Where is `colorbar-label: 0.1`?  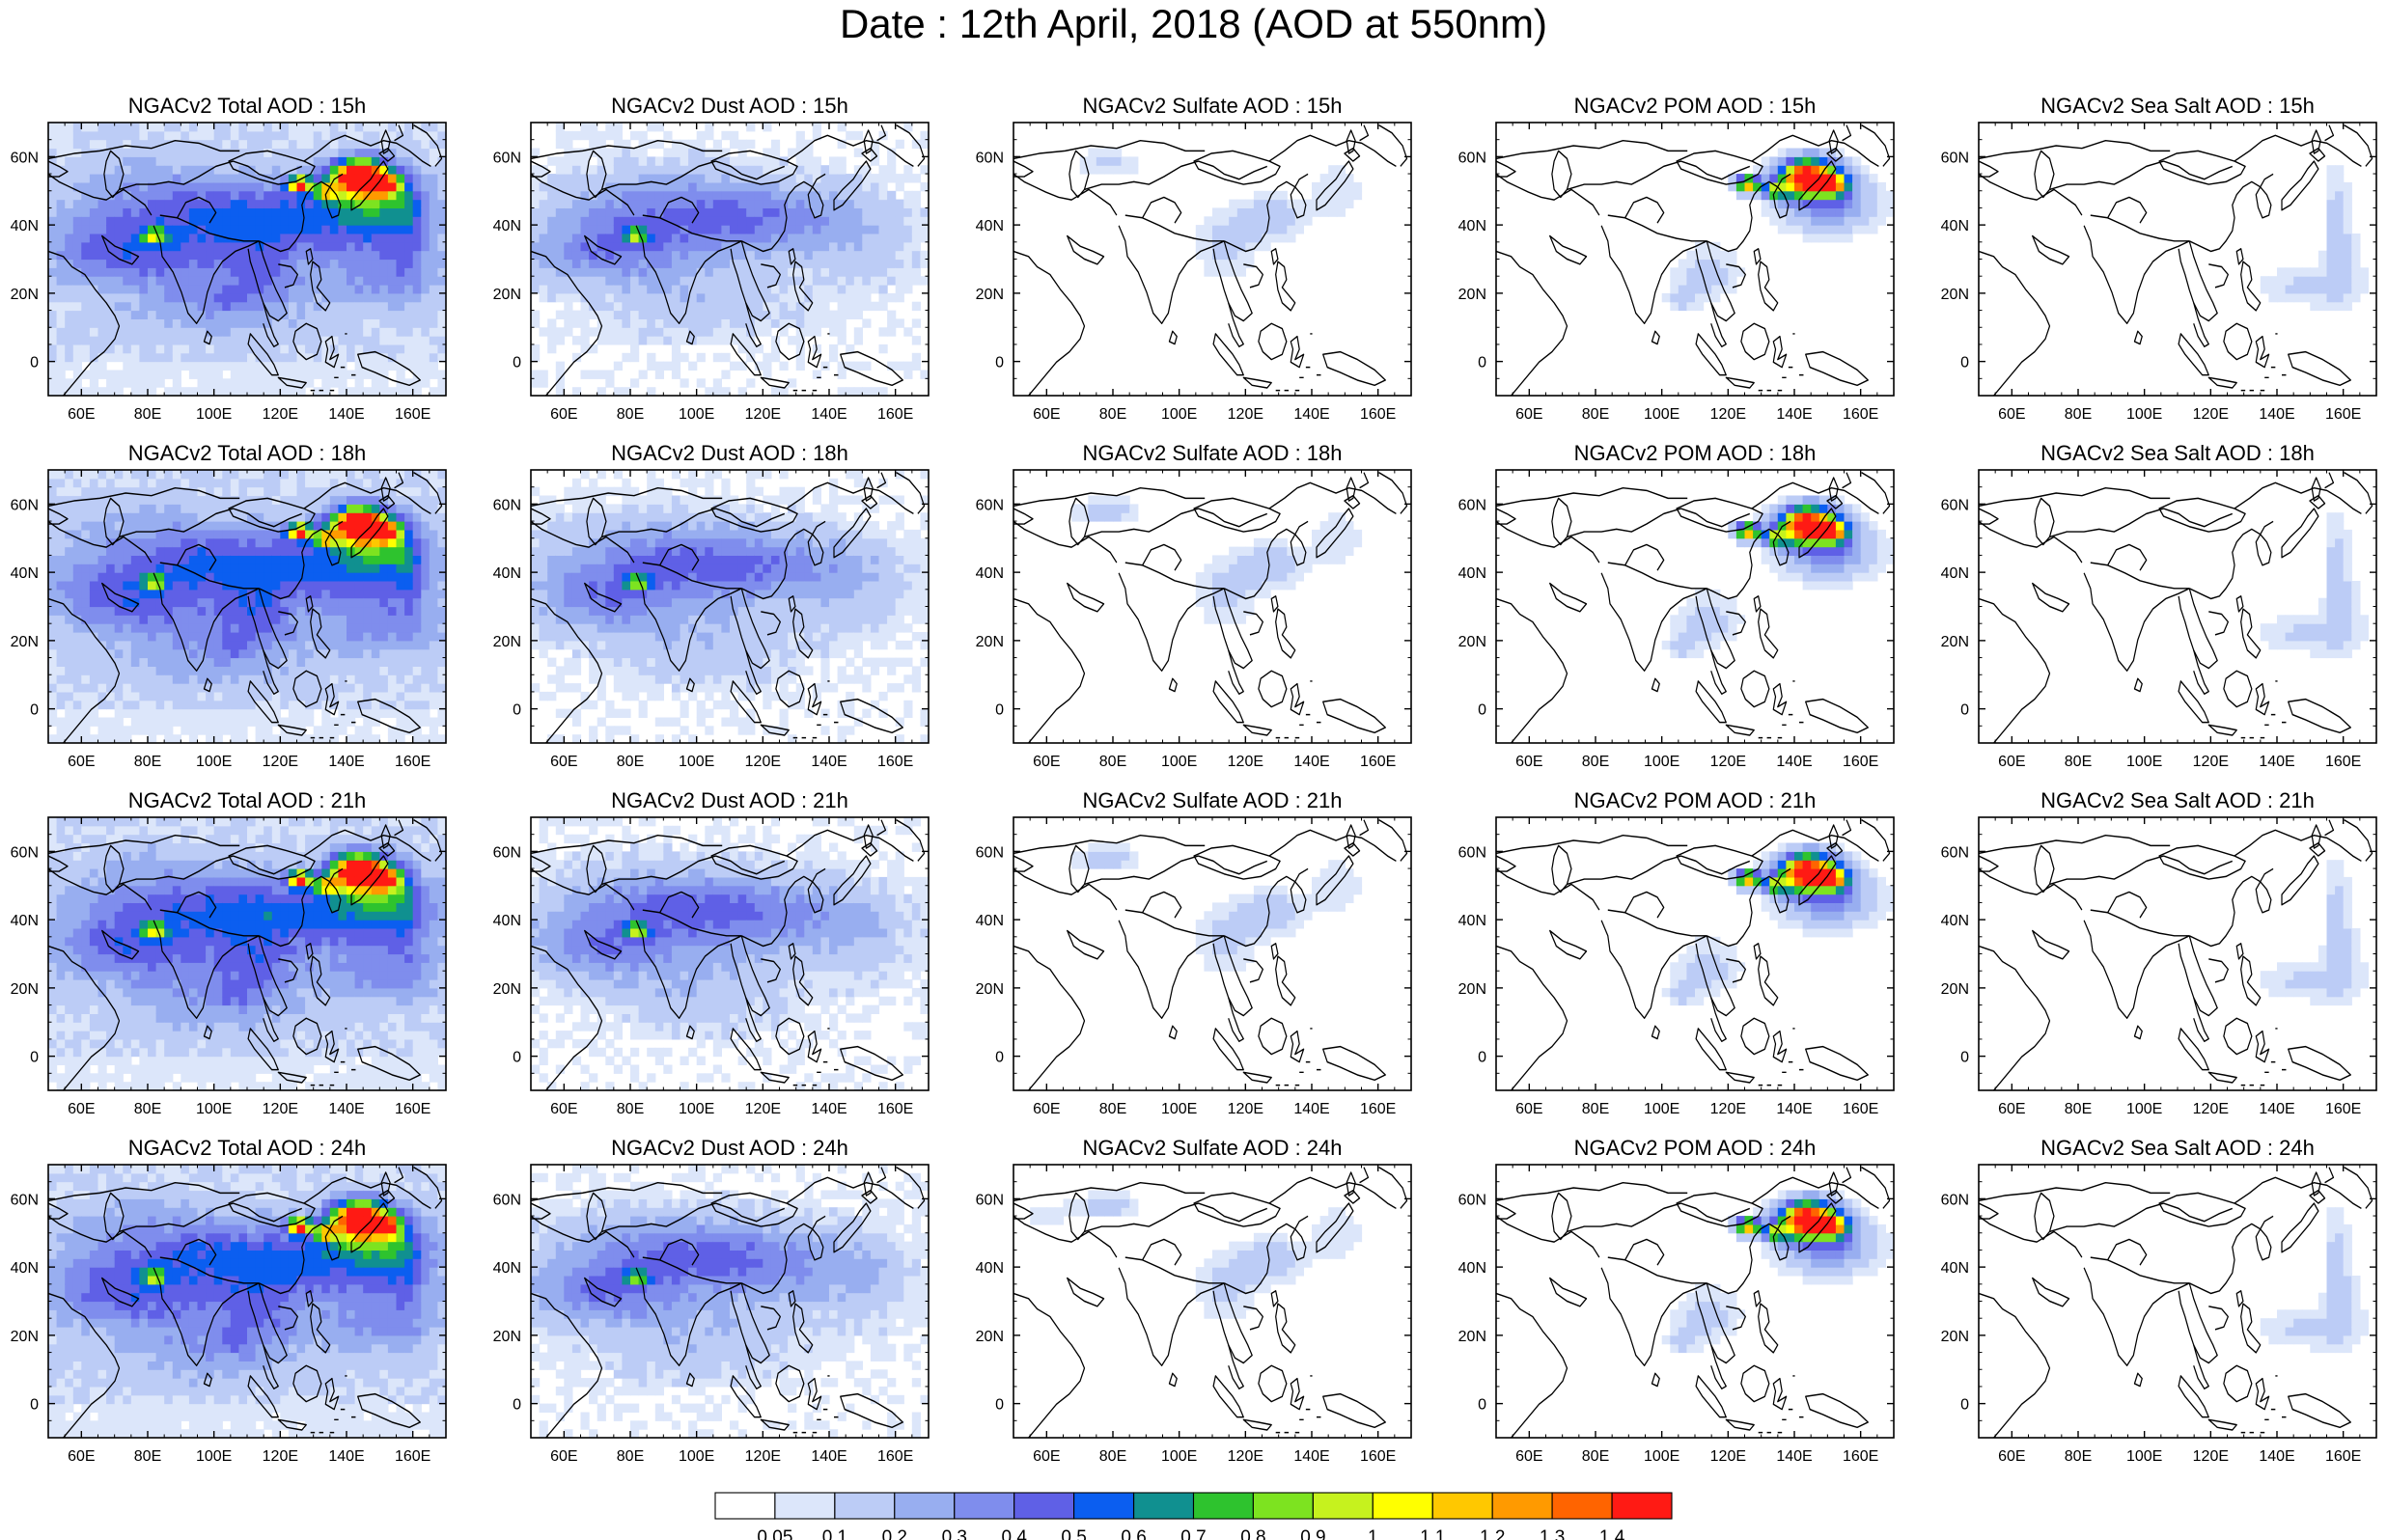
colorbar-label: 0.1 is located at coordinates (834, 1533).